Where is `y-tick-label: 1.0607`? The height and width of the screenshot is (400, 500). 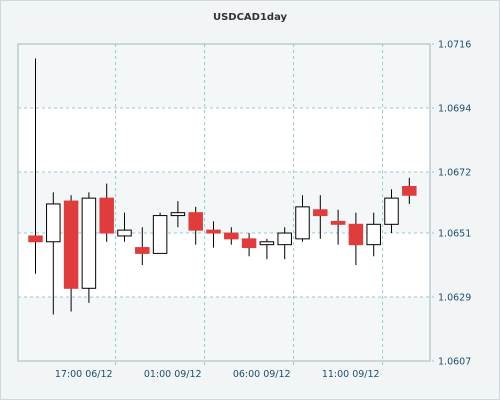
y-tick-label: 1.0607 is located at coordinates (454, 362).